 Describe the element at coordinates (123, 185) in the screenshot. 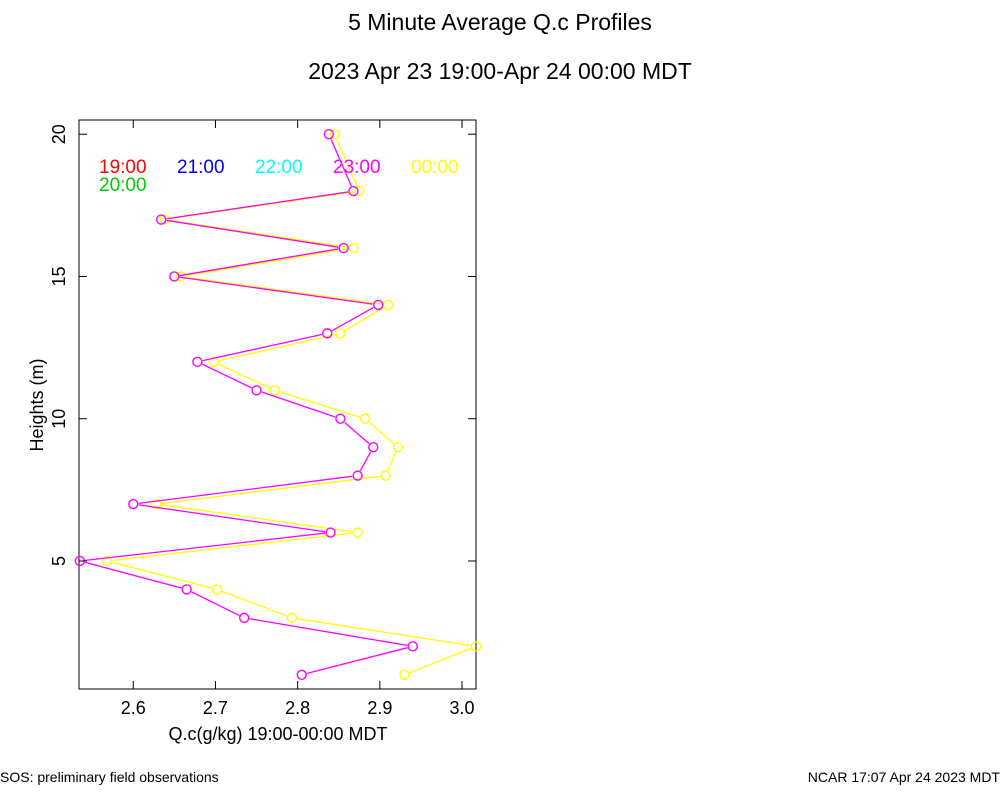

I see `legend-entry: 20:00` at that location.